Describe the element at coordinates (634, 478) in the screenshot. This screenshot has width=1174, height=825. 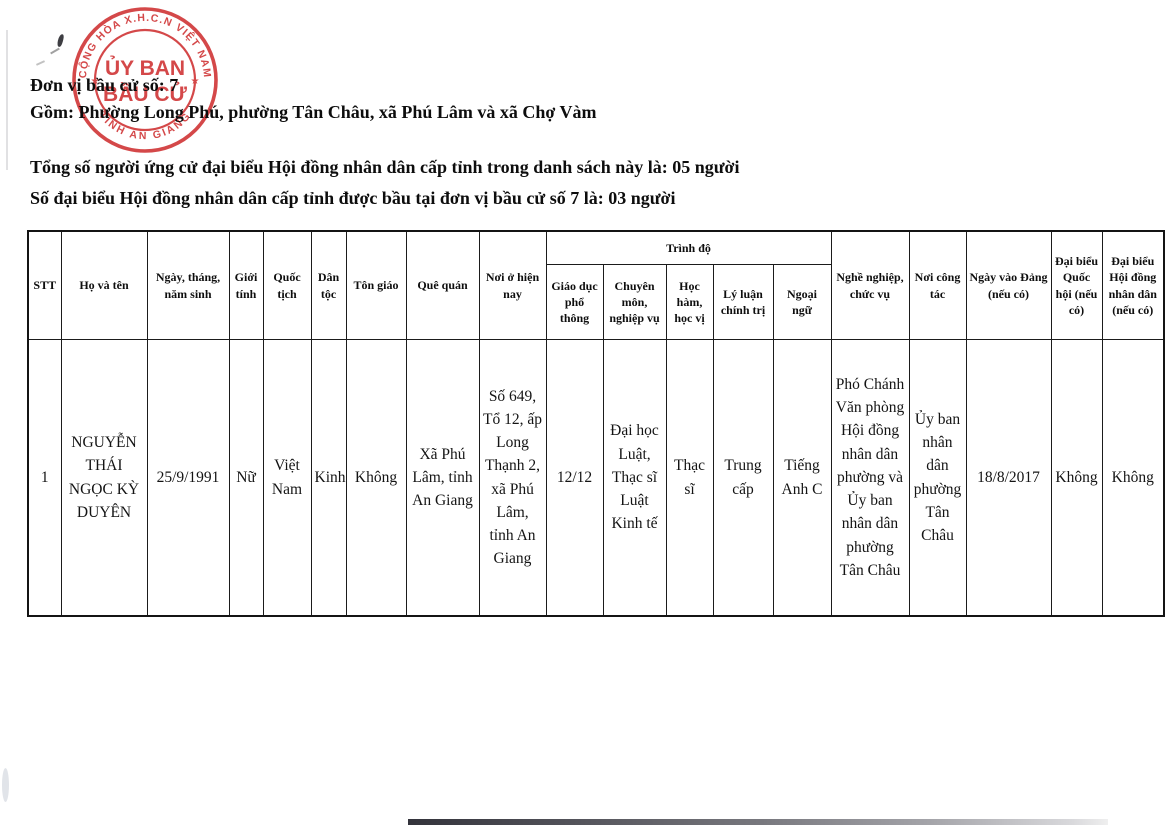
I see `cell-professional: Đại học Luật, Thạc sĩ Luật Kinh tế` at that location.